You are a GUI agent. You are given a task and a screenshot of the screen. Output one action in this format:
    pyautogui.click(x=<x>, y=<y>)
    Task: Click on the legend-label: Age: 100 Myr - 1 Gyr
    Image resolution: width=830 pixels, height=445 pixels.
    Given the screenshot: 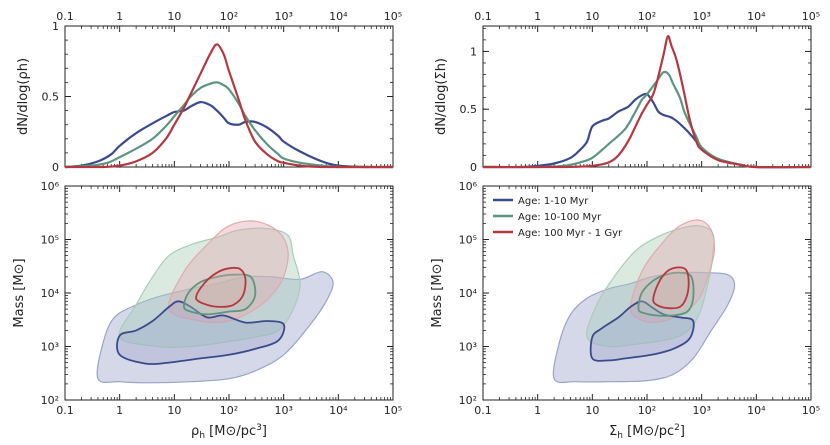 What is the action you would take?
    pyautogui.click(x=570, y=233)
    